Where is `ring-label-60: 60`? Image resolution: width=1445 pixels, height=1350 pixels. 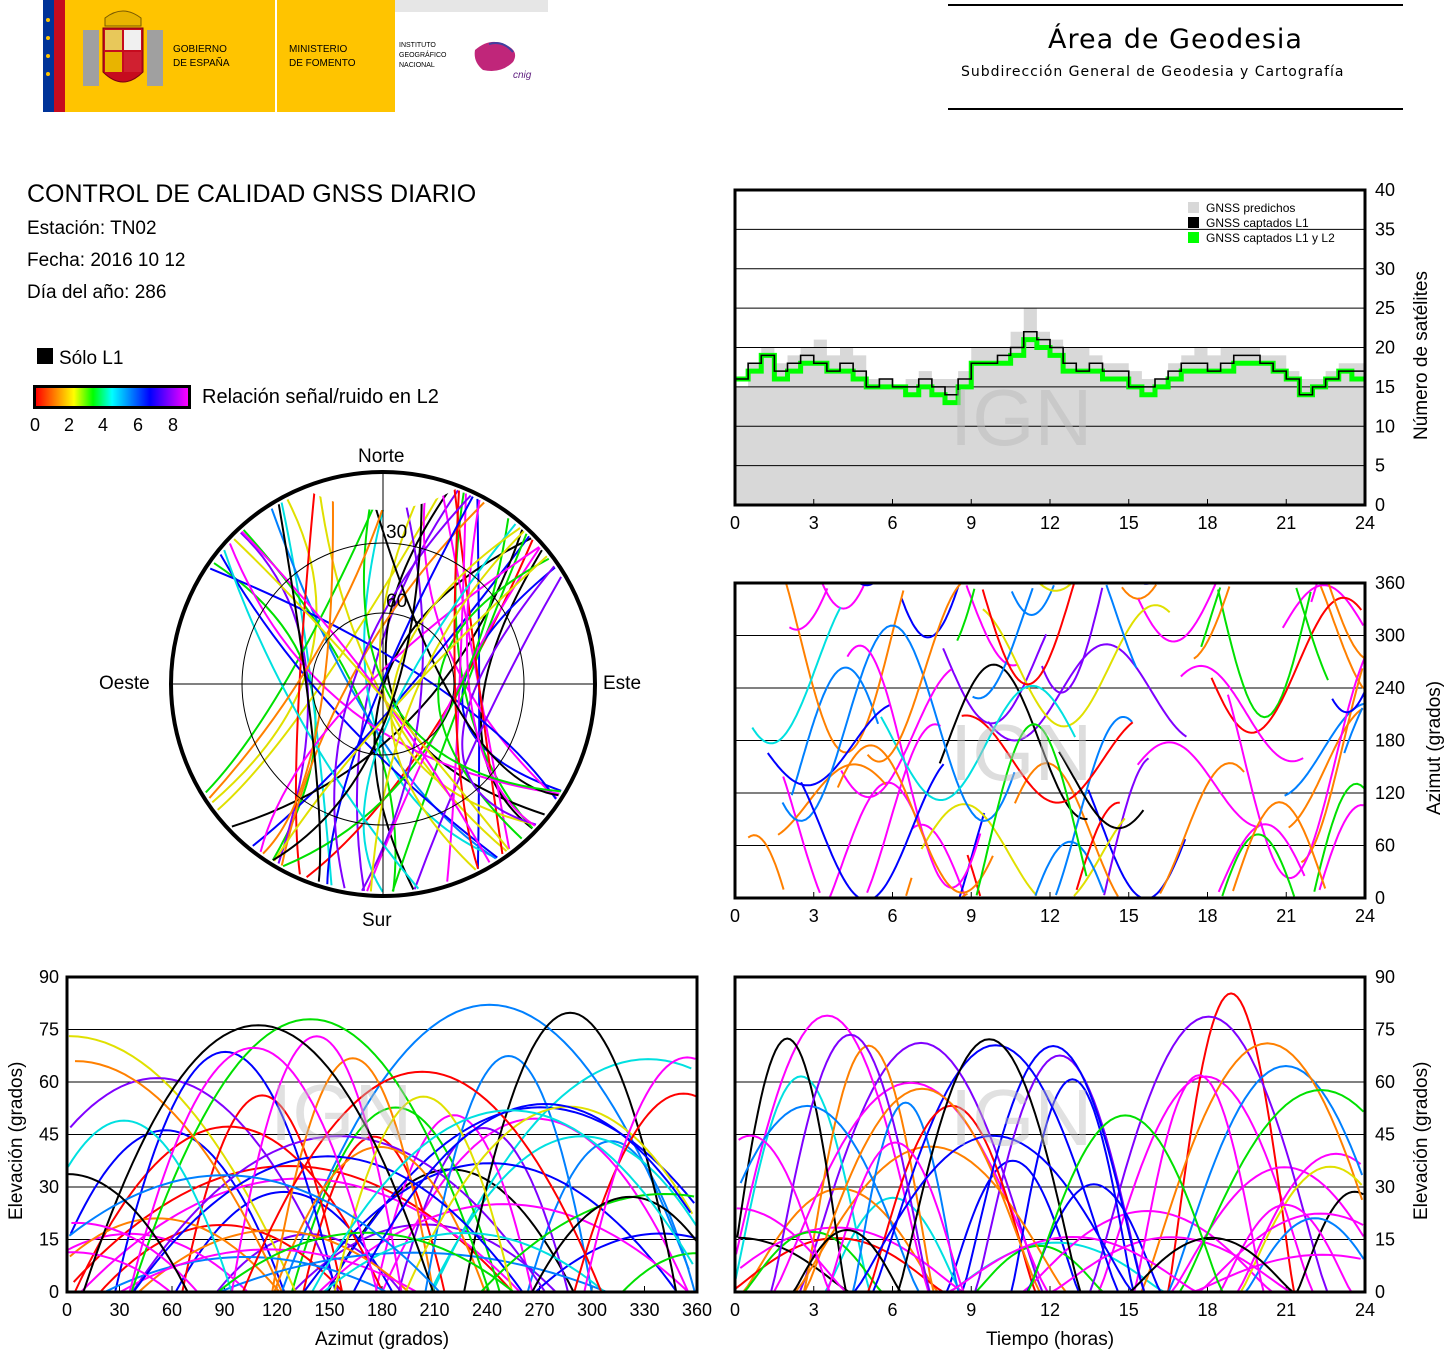 ring-label-60: 60 is located at coordinates (396, 601).